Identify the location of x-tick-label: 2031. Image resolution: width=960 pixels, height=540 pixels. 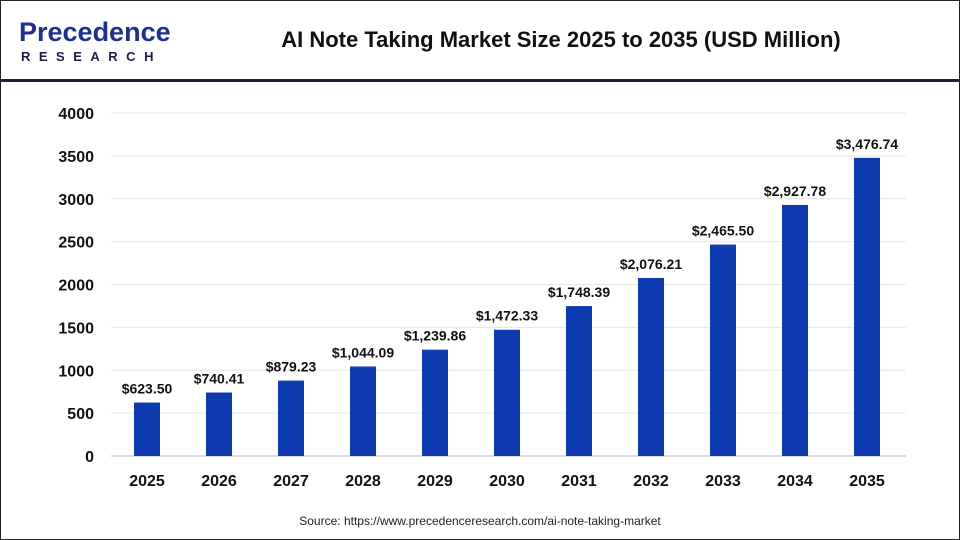
(579, 481).